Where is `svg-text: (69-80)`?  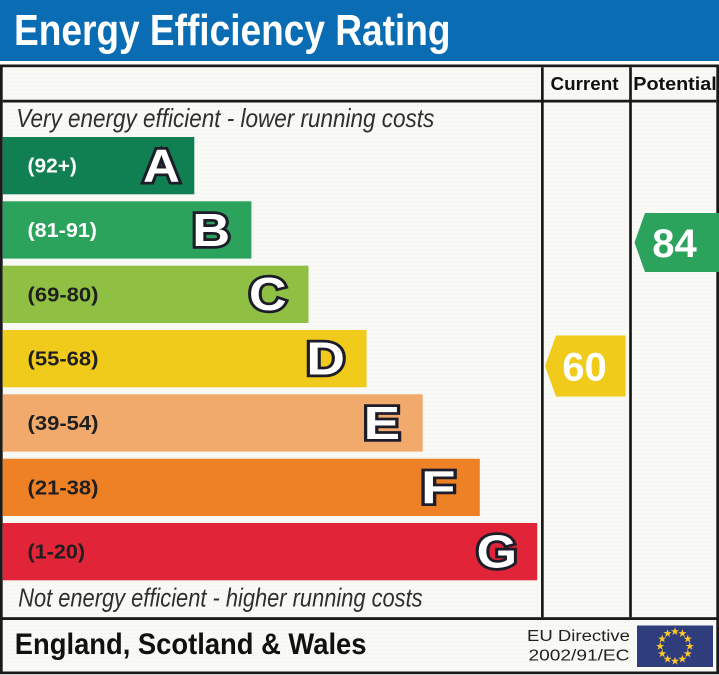 svg-text: (69-80) is located at coordinates (63, 295).